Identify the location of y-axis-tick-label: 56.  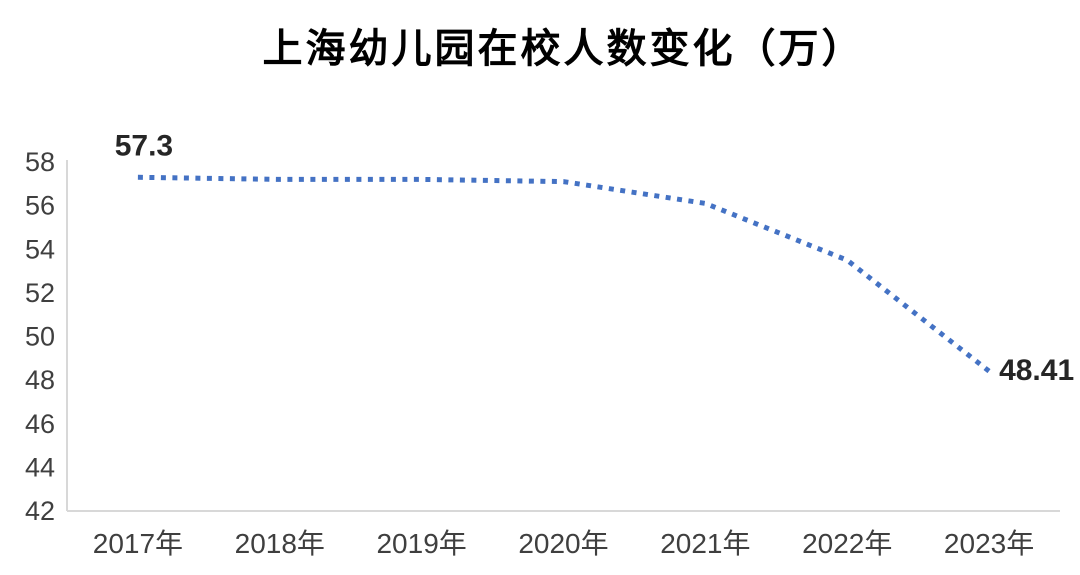
(40, 206).